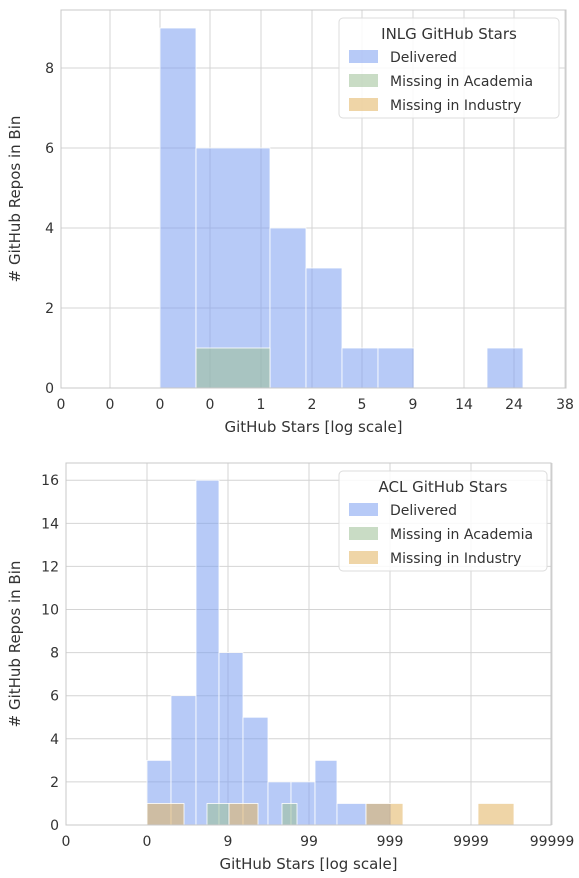 This screenshot has width=579, height=878. What do you see at coordinates (50, 611) in the screenshot?
I see `y-tick-label: 10` at bounding box center [50, 611].